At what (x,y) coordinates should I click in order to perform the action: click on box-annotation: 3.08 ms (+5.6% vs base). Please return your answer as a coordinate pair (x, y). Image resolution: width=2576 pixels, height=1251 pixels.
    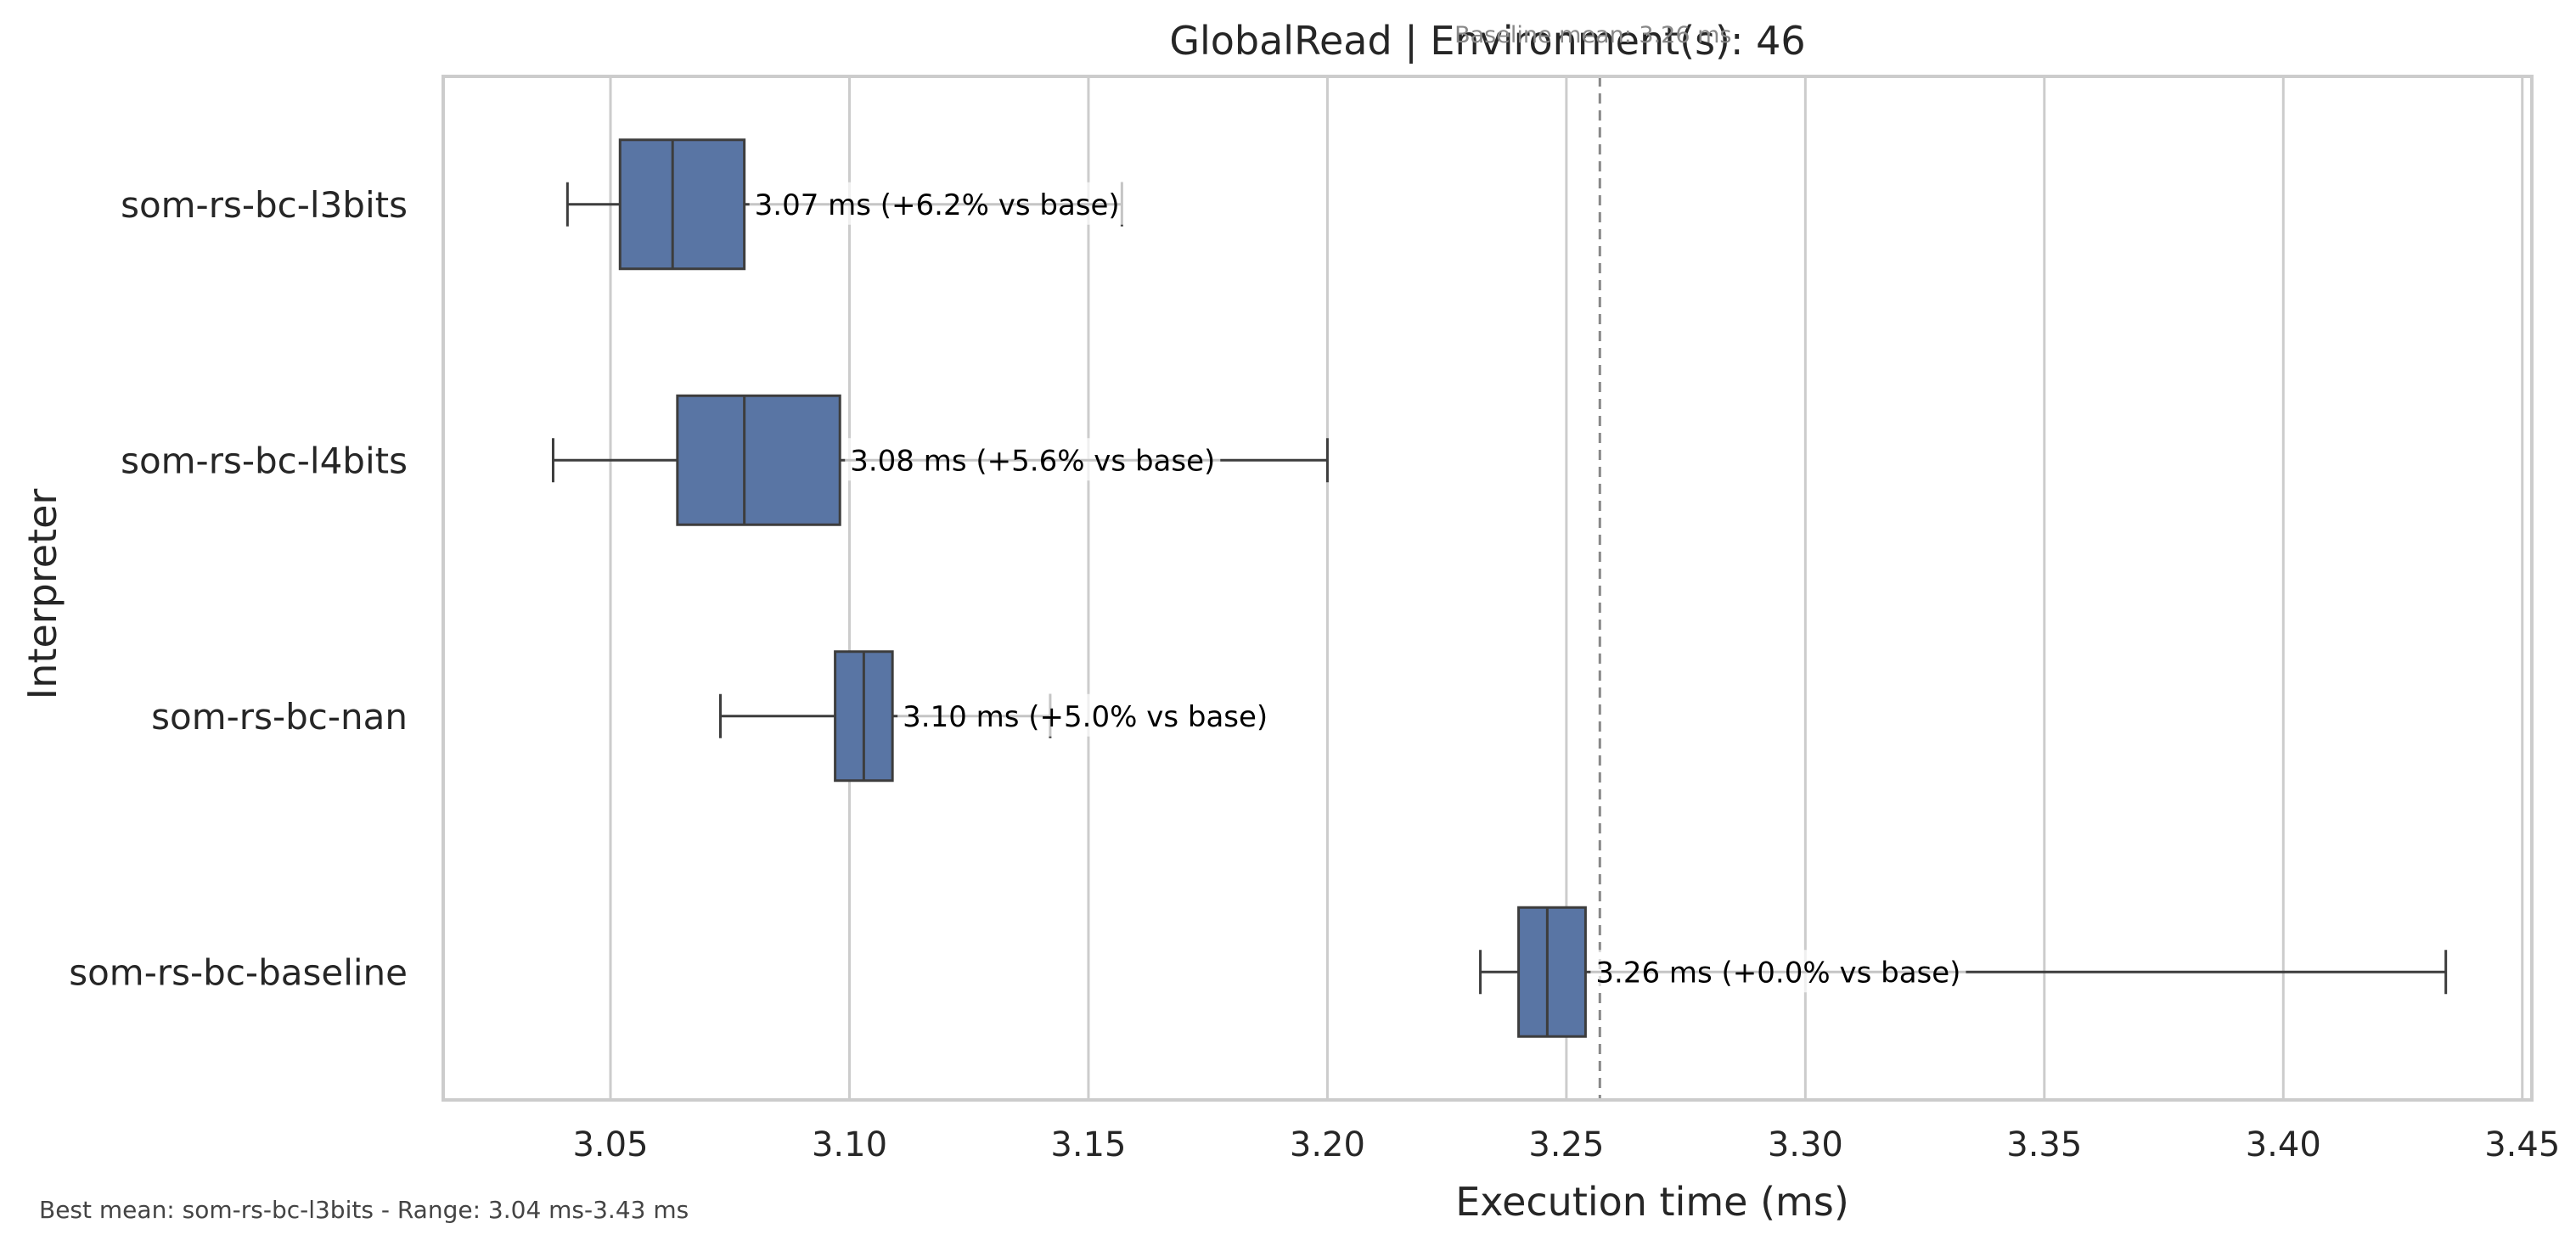
    Looking at the image, I should click on (1032, 461).